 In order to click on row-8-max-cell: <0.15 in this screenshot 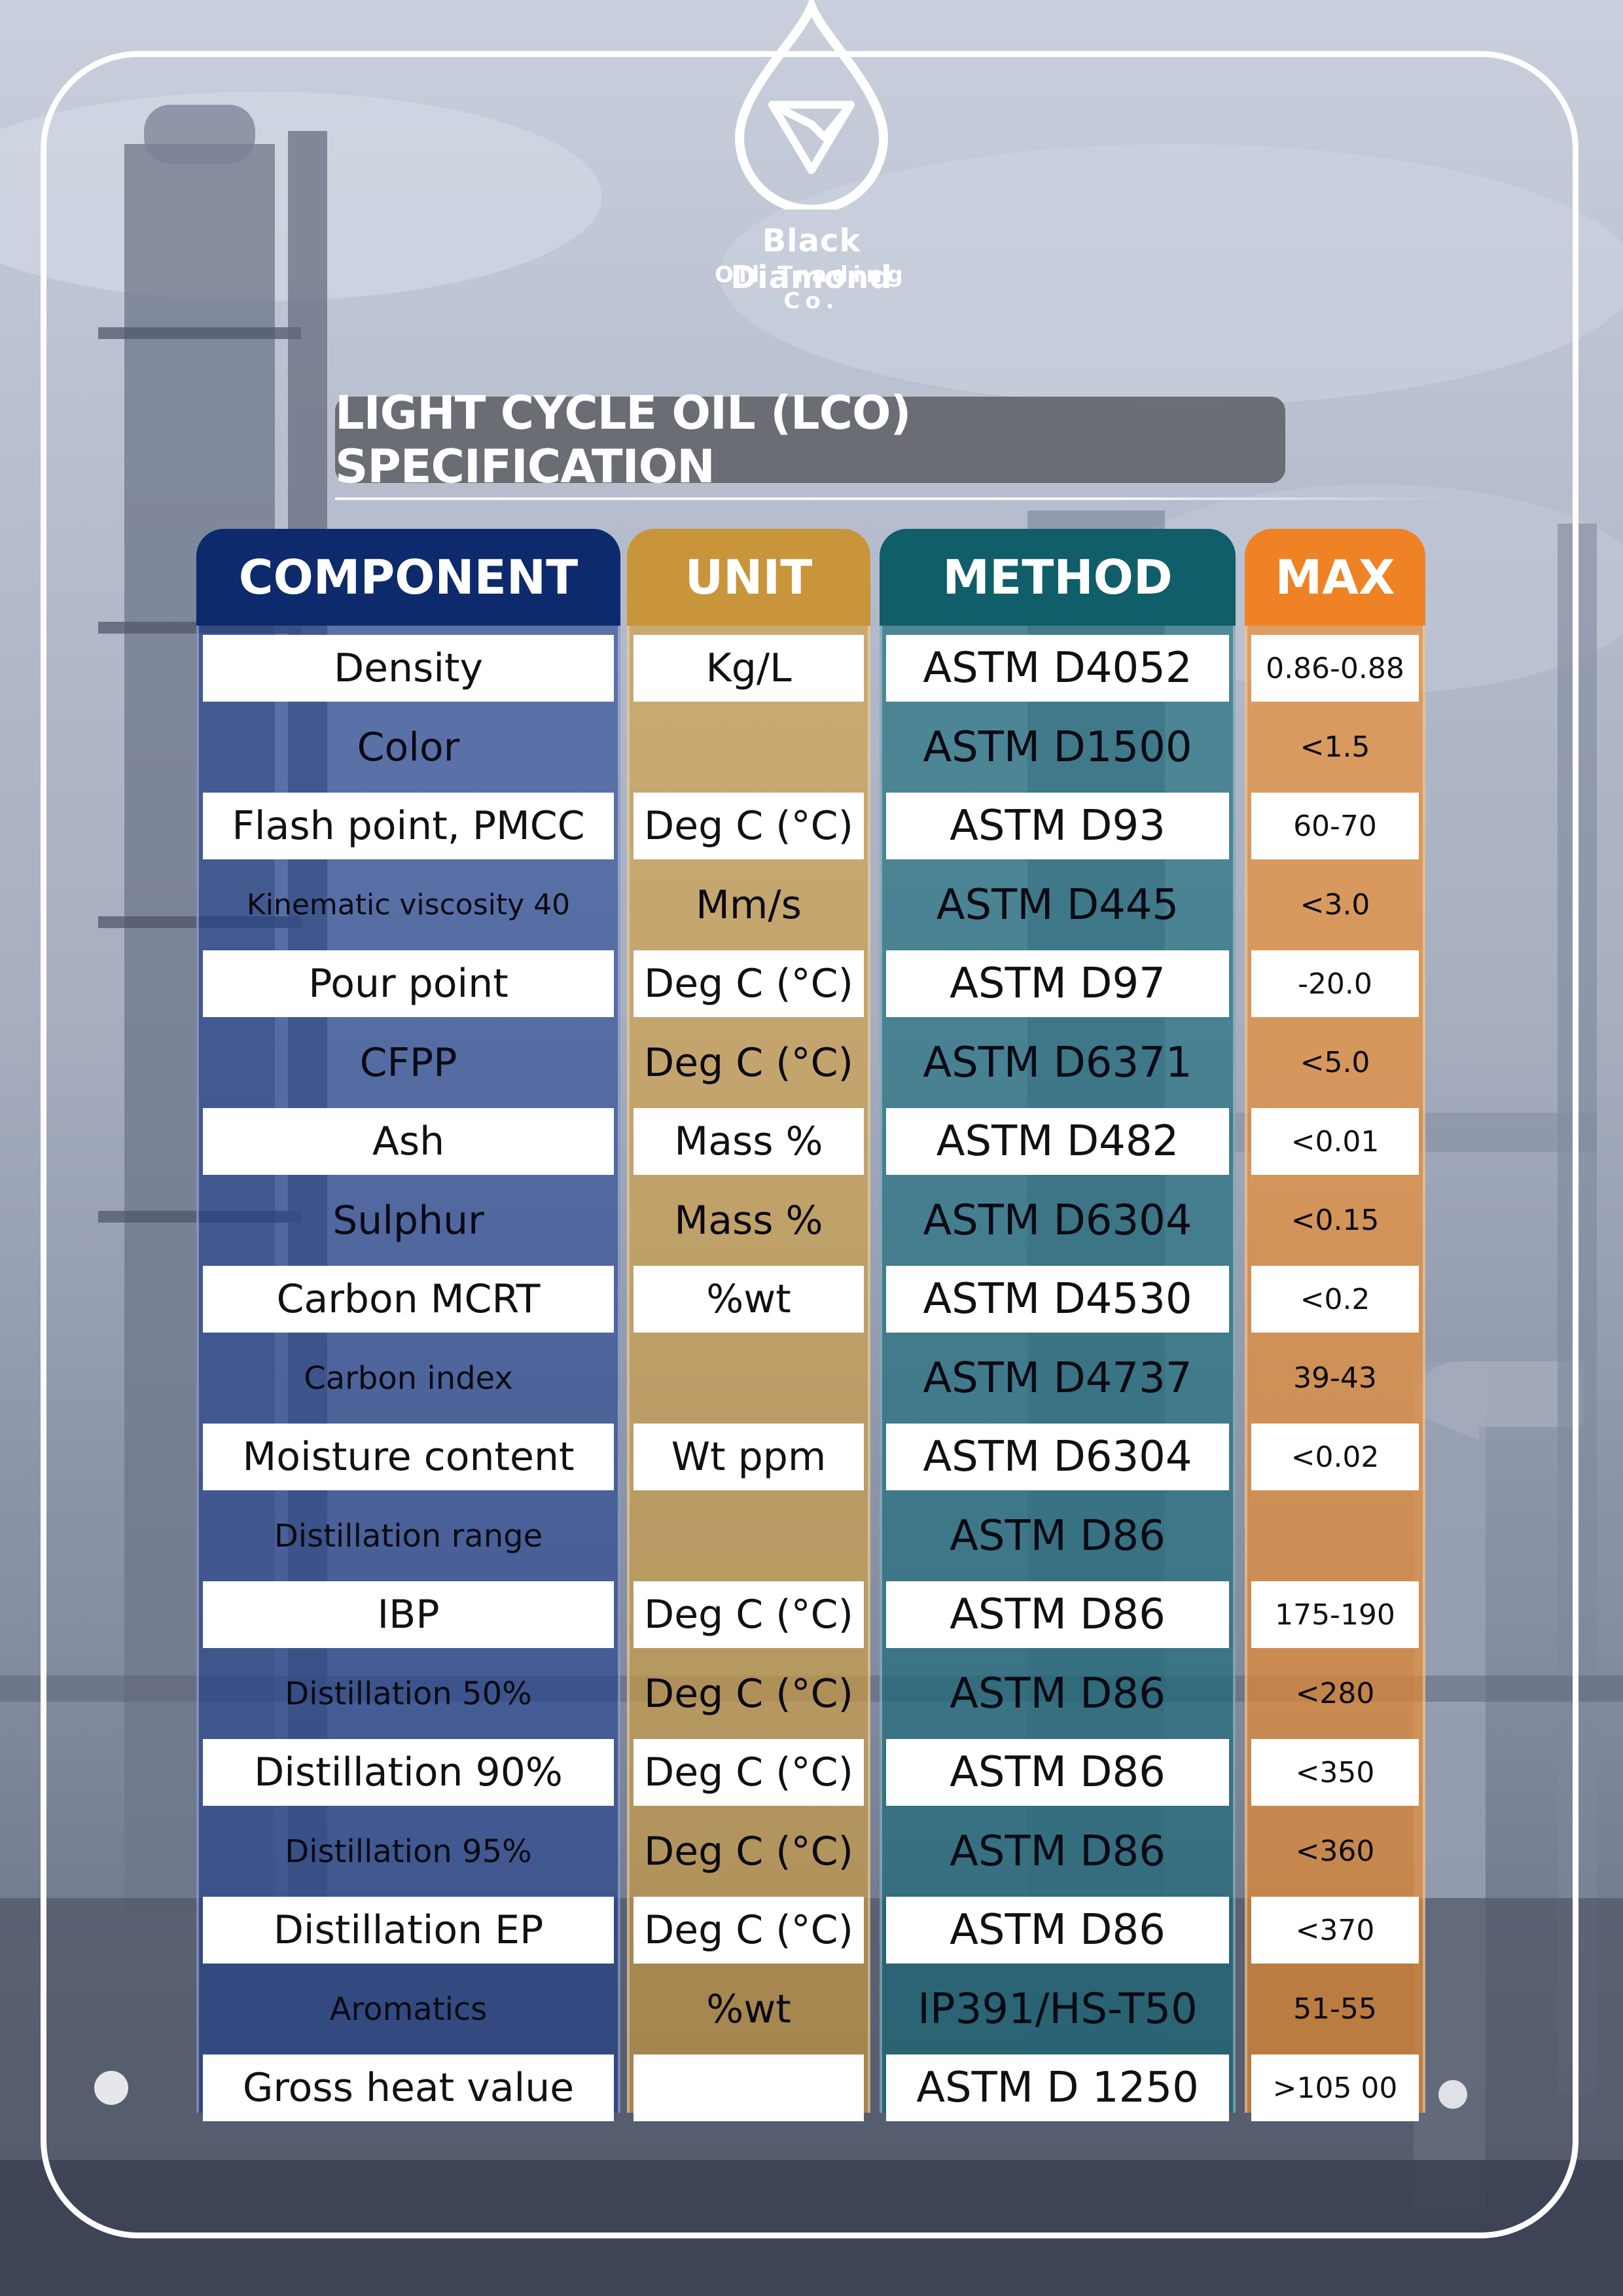, I will do `click(1335, 1220)`.